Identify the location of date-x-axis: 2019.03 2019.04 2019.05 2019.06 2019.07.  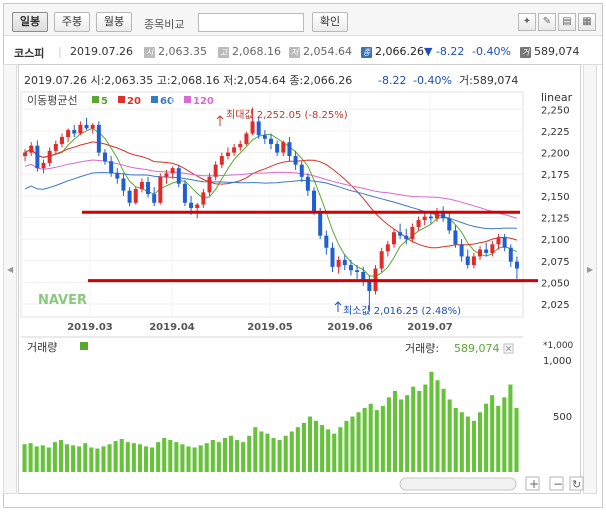
(260, 327).